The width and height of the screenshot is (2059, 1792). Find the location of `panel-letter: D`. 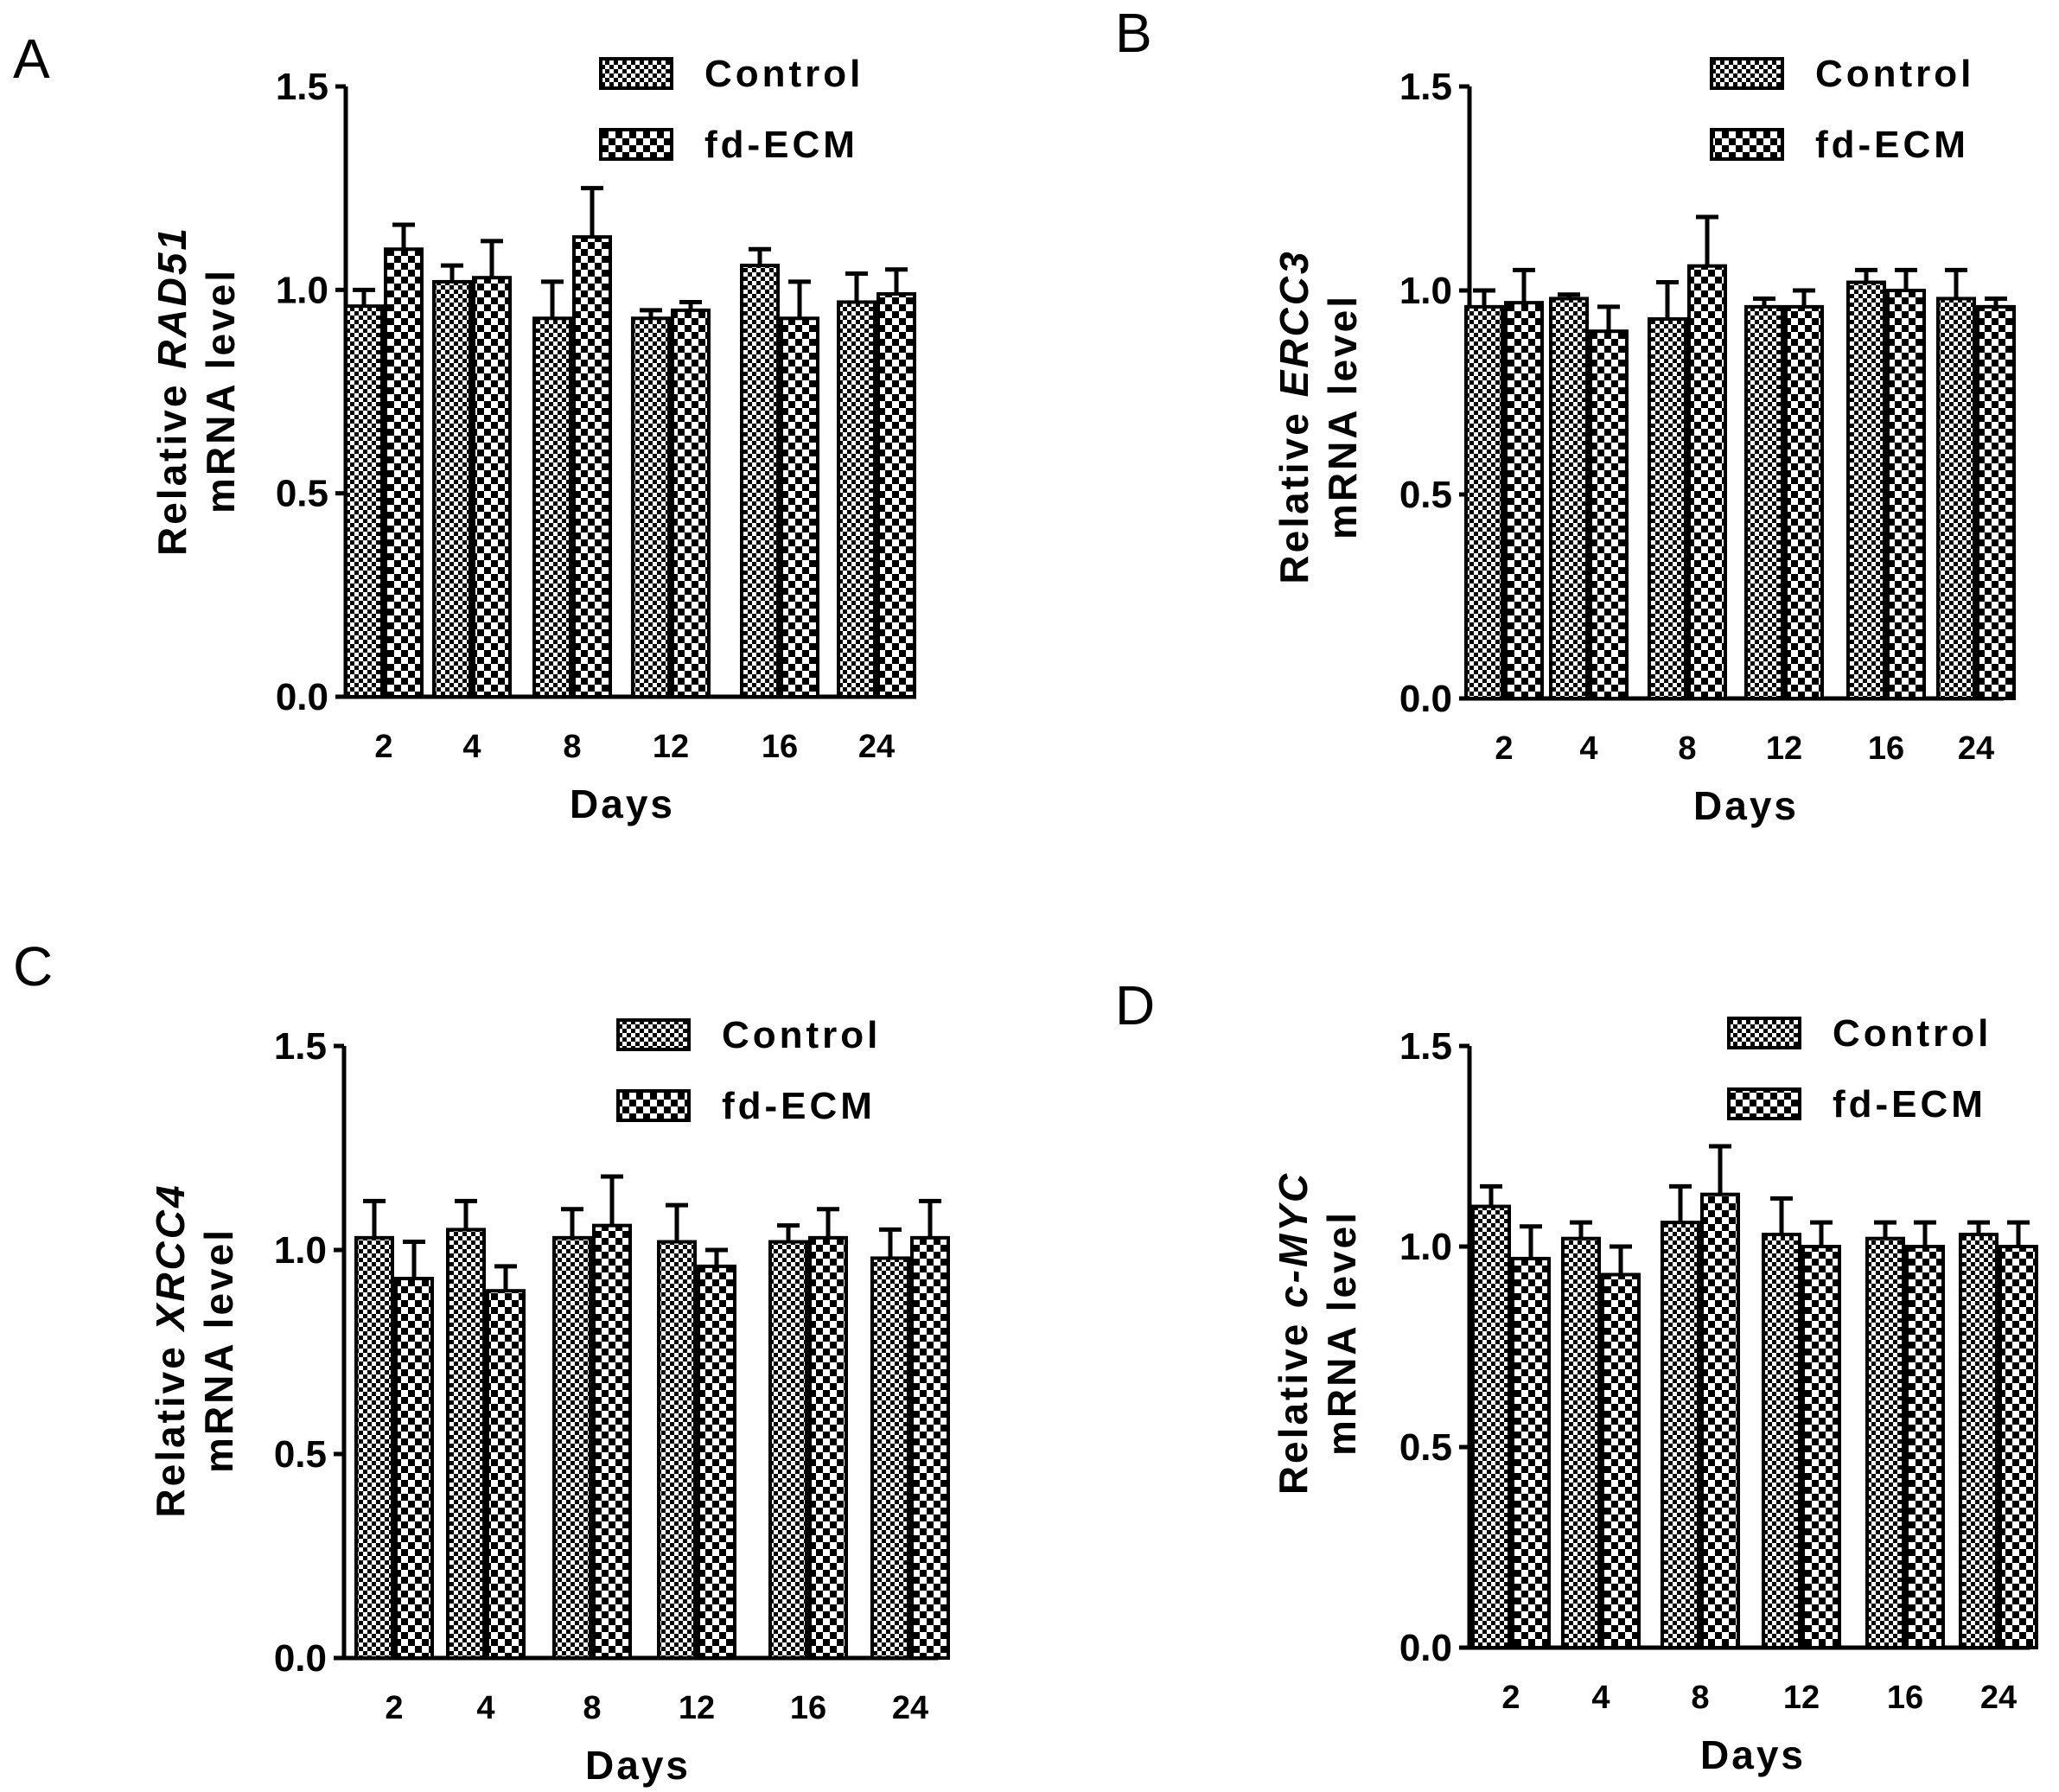

panel-letter: D is located at coordinates (1135, 1005).